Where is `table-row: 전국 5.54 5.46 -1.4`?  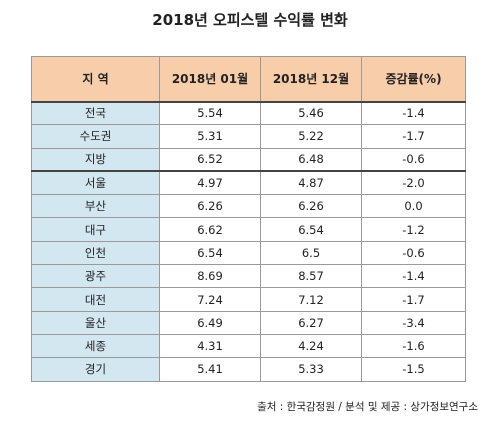 table-row: 전국 5.54 5.46 -1.4 is located at coordinates (248, 113).